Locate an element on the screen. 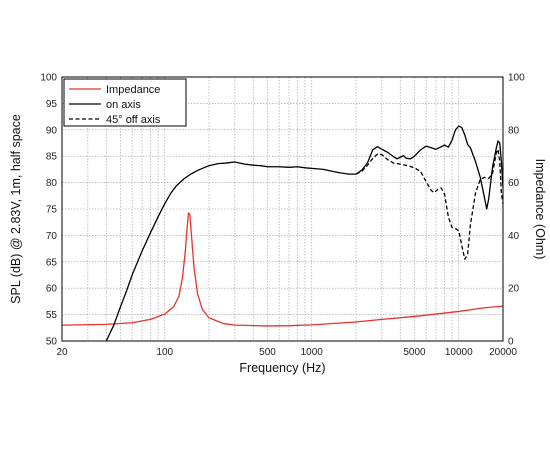 Image resolution: width=550 pixels, height=450 pixels. x-tick-label: 20000 is located at coordinates (503, 352).